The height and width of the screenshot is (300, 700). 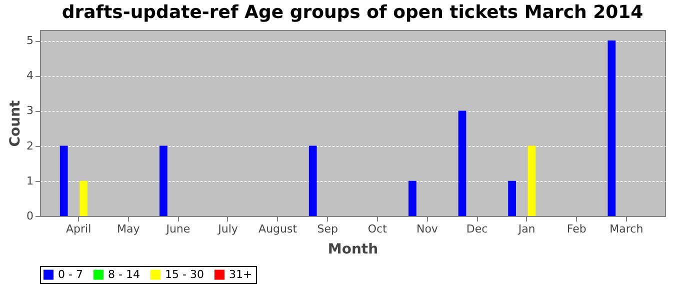 What do you see at coordinates (70, 274) in the screenshot?
I see `legend-label: 0 - 7` at bounding box center [70, 274].